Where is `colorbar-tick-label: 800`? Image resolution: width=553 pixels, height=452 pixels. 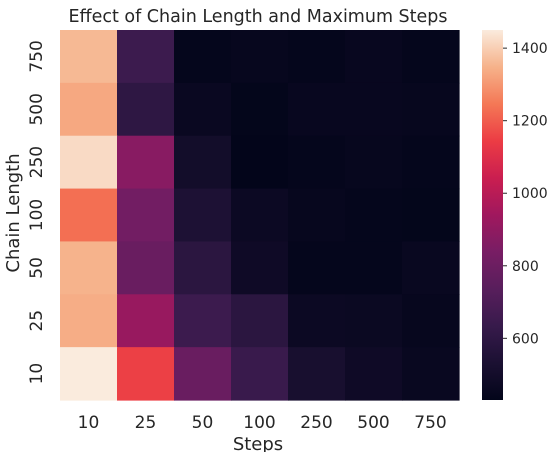 colorbar-tick-label: 800 is located at coordinates (525, 267).